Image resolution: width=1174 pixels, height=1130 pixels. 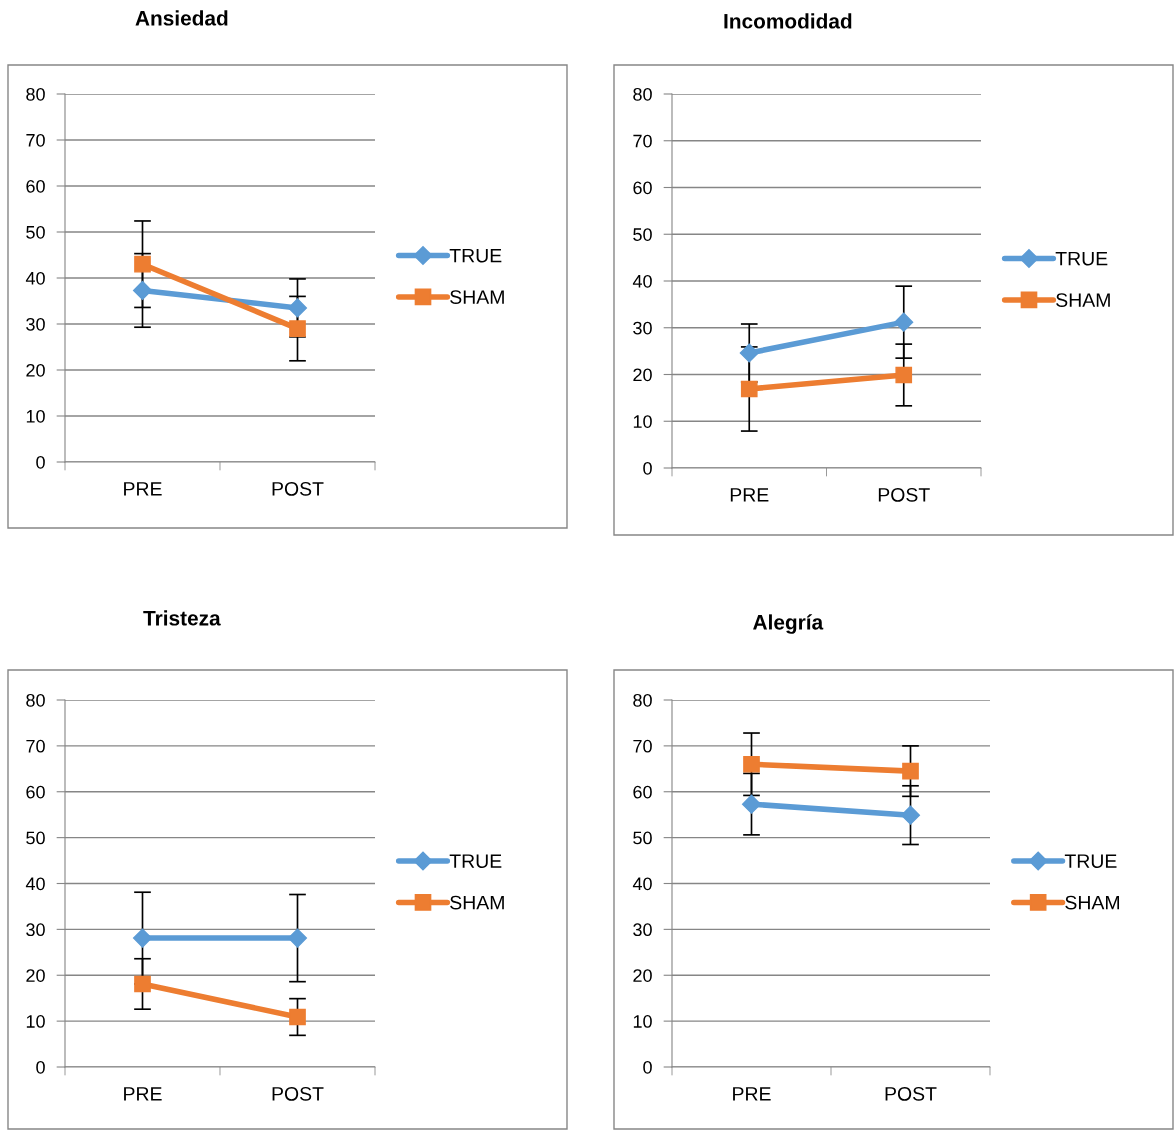 What do you see at coordinates (182, 618) in the screenshot?
I see `chart-title: Tristeza` at bounding box center [182, 618].